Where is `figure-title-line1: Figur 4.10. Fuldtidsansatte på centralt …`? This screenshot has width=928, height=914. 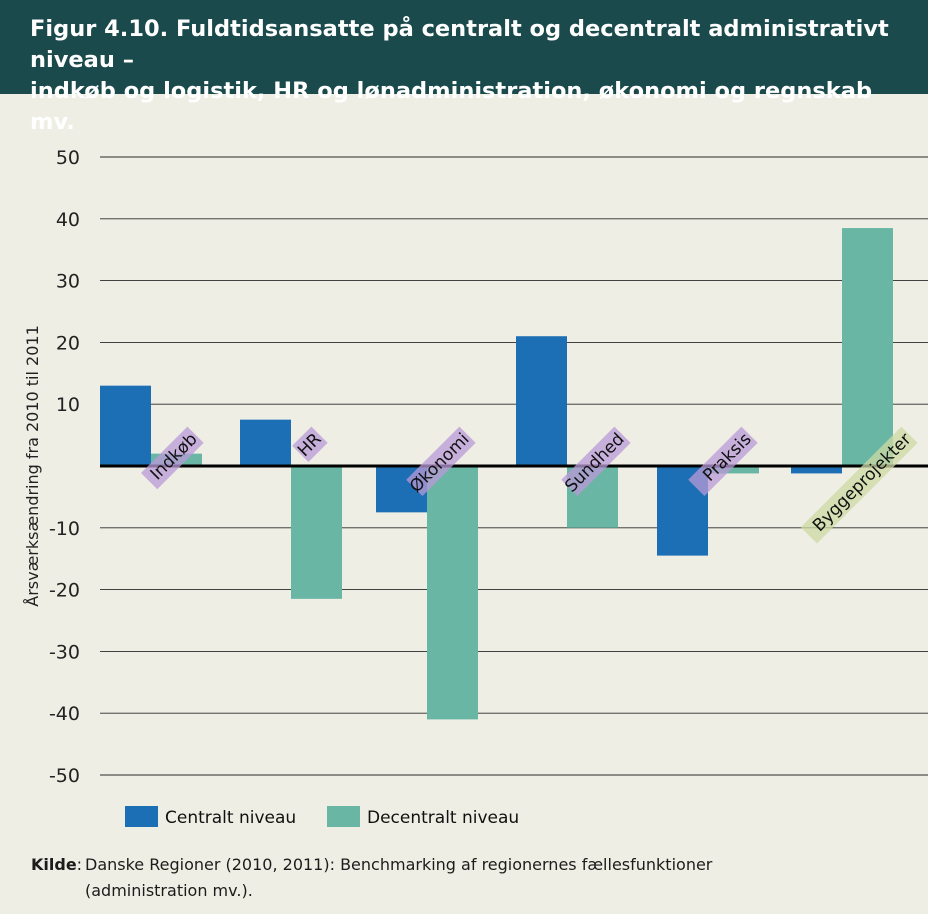 figure-title-line1: Figur 4.10. Fuldtidsansatte på centralt … is located at coordinates (459, 44).